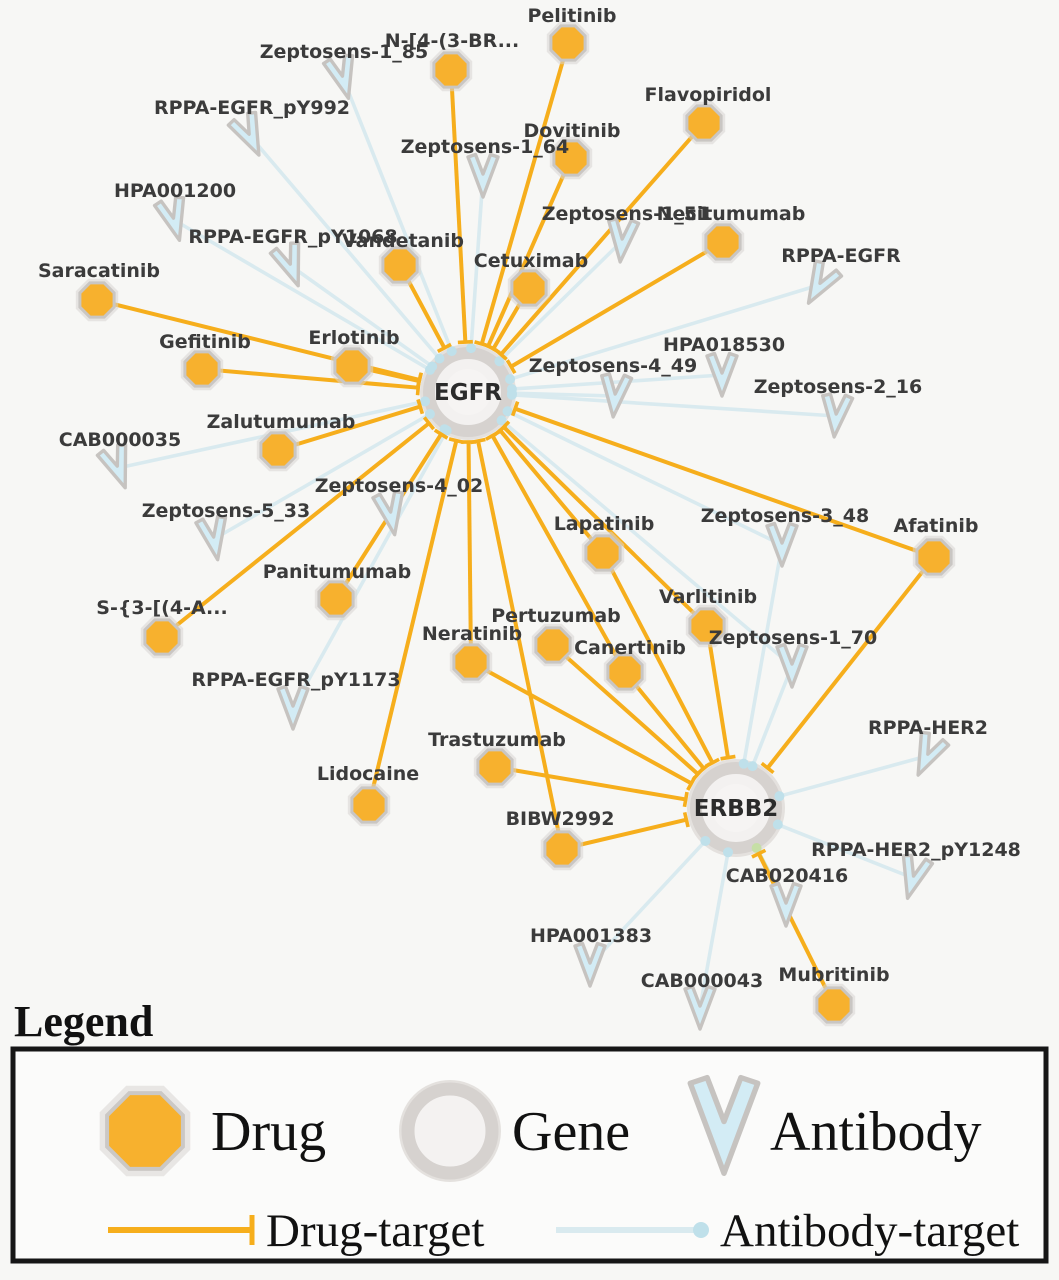 The width and height of the screenshot is (1059, 1280). What do you see at coordinates (838, 387) in the screenshot?
I see `antibody-label-zeptosens-2-16: Zeptosens-2_16` at bounding box center [838, 387].